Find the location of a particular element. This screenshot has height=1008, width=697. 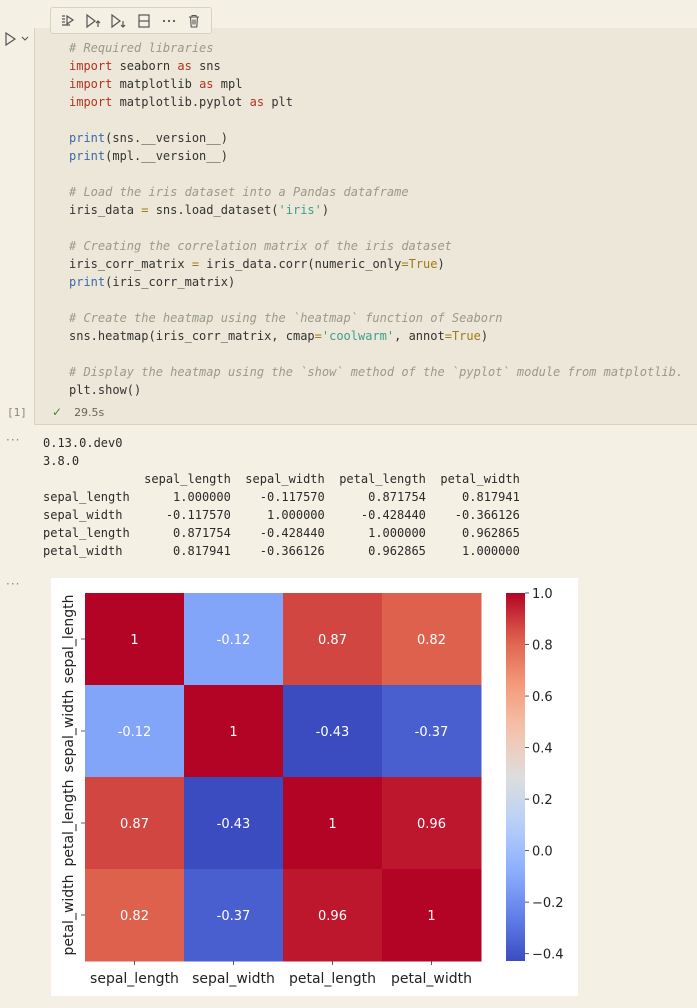

execution-count: [1] is located at coordinates (17, 412).